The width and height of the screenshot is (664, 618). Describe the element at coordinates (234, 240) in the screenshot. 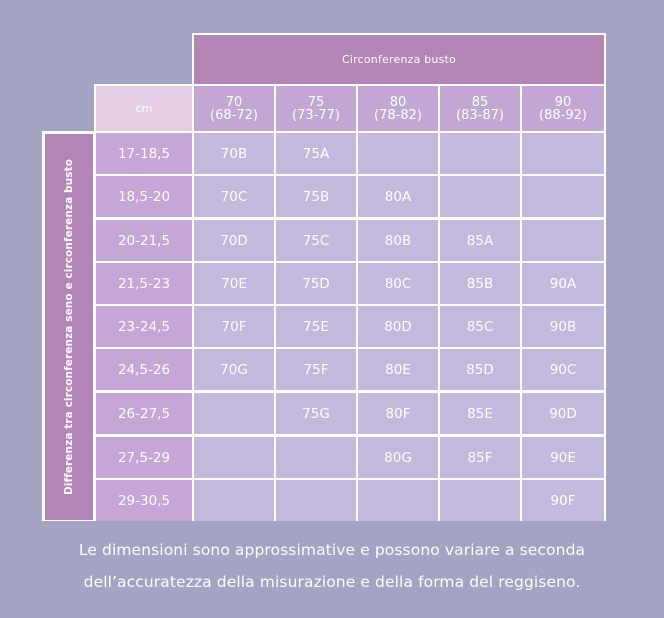

I see `size-cell: 70D` at that location.